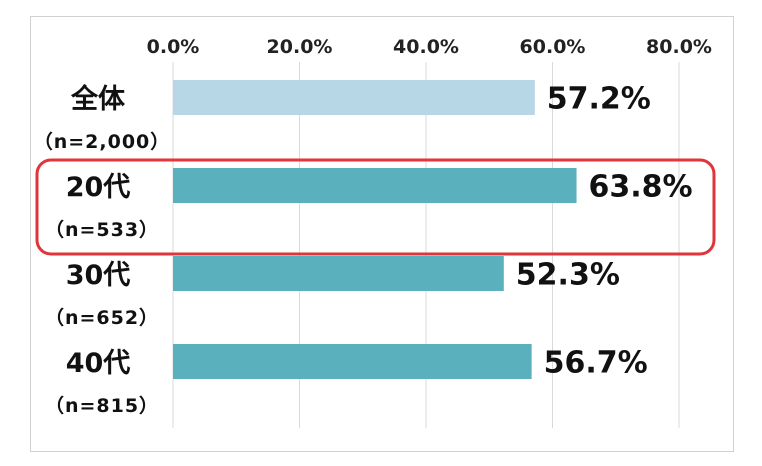 The height and width of the screenshot is (466, 762). What do you see at coordinates (173, 47) in the screenshot?
I see `x-tick-label: 0.0%` at bounding box center [173, 47].